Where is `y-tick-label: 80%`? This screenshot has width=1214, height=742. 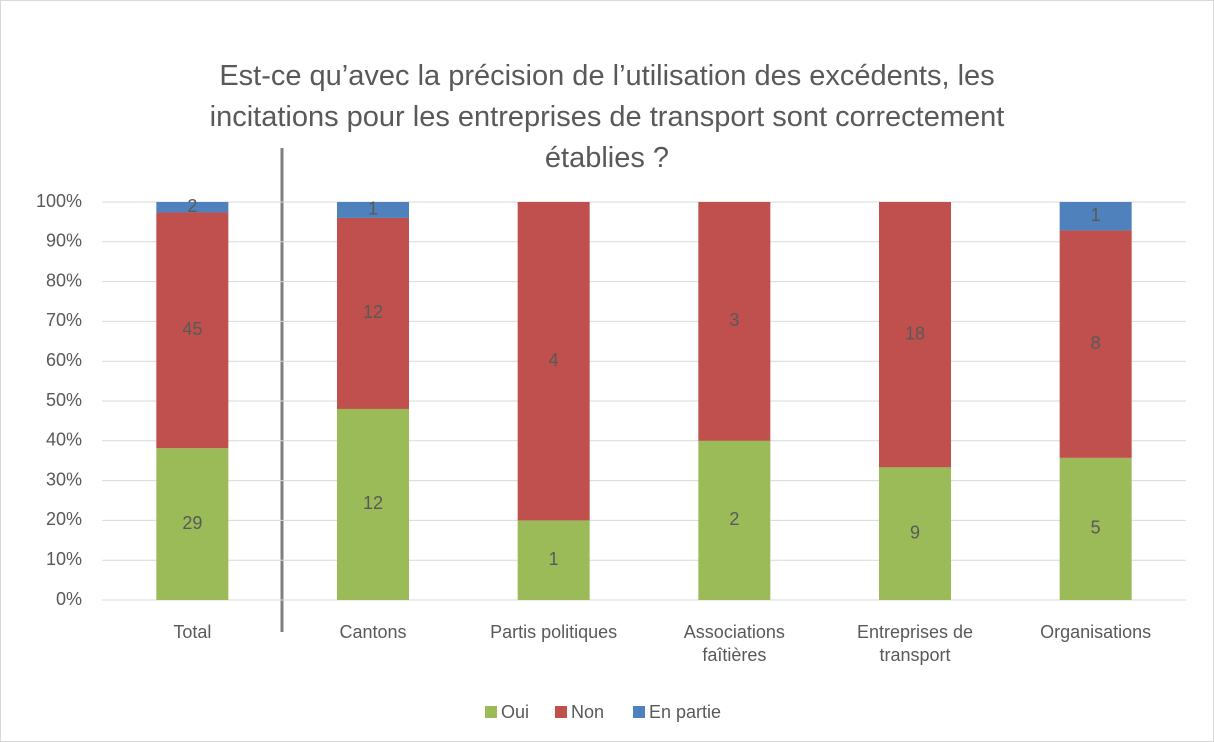 y-tick-label: 80% is located at coordinates (64, 280).